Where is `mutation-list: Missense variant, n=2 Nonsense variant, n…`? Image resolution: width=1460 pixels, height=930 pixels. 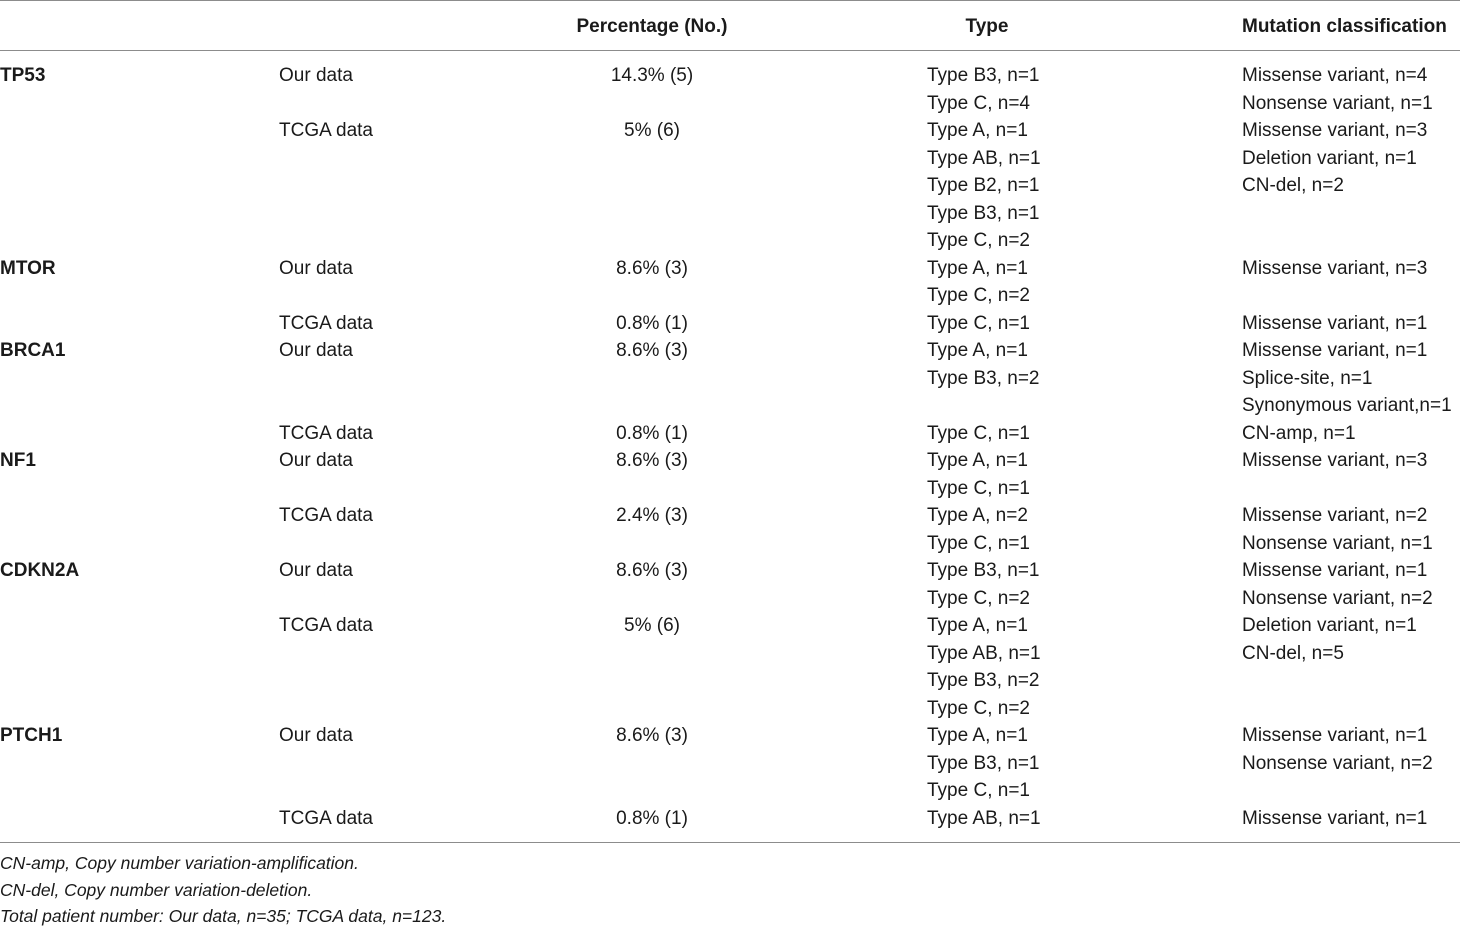
mutation-list: Missense variant, n=2 Nonsense variant, n… is located at coordinates (1337, 529).